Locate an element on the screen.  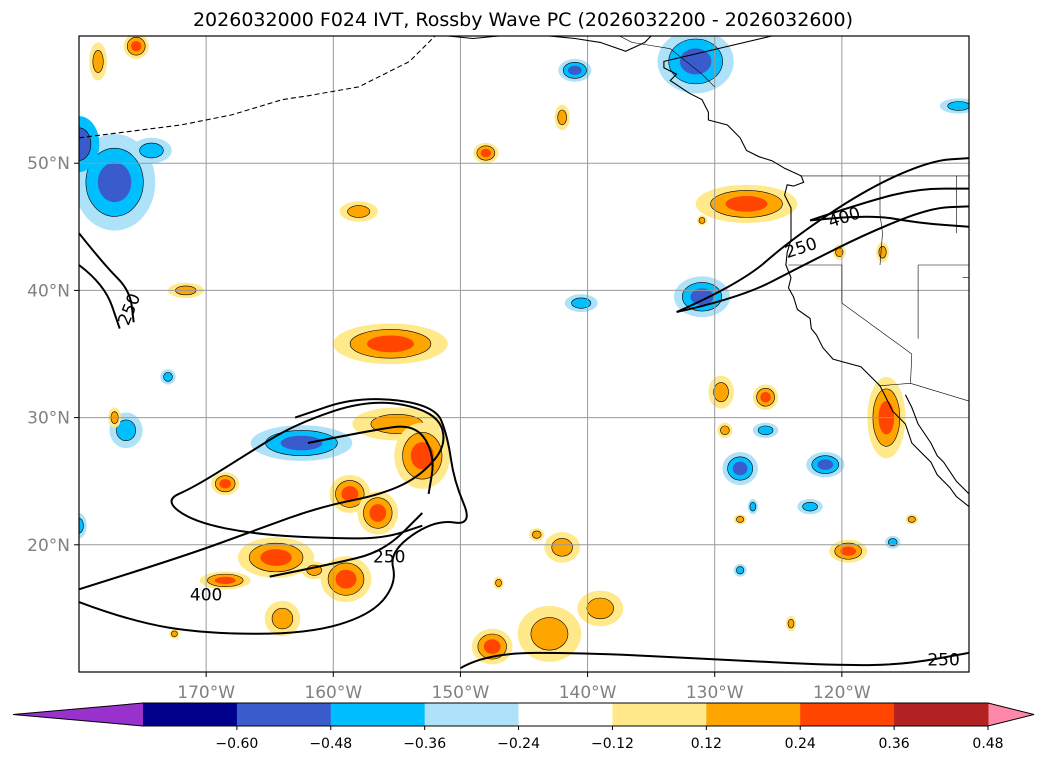
y-tick-label: 50°N is located at coordinates (48, 164).